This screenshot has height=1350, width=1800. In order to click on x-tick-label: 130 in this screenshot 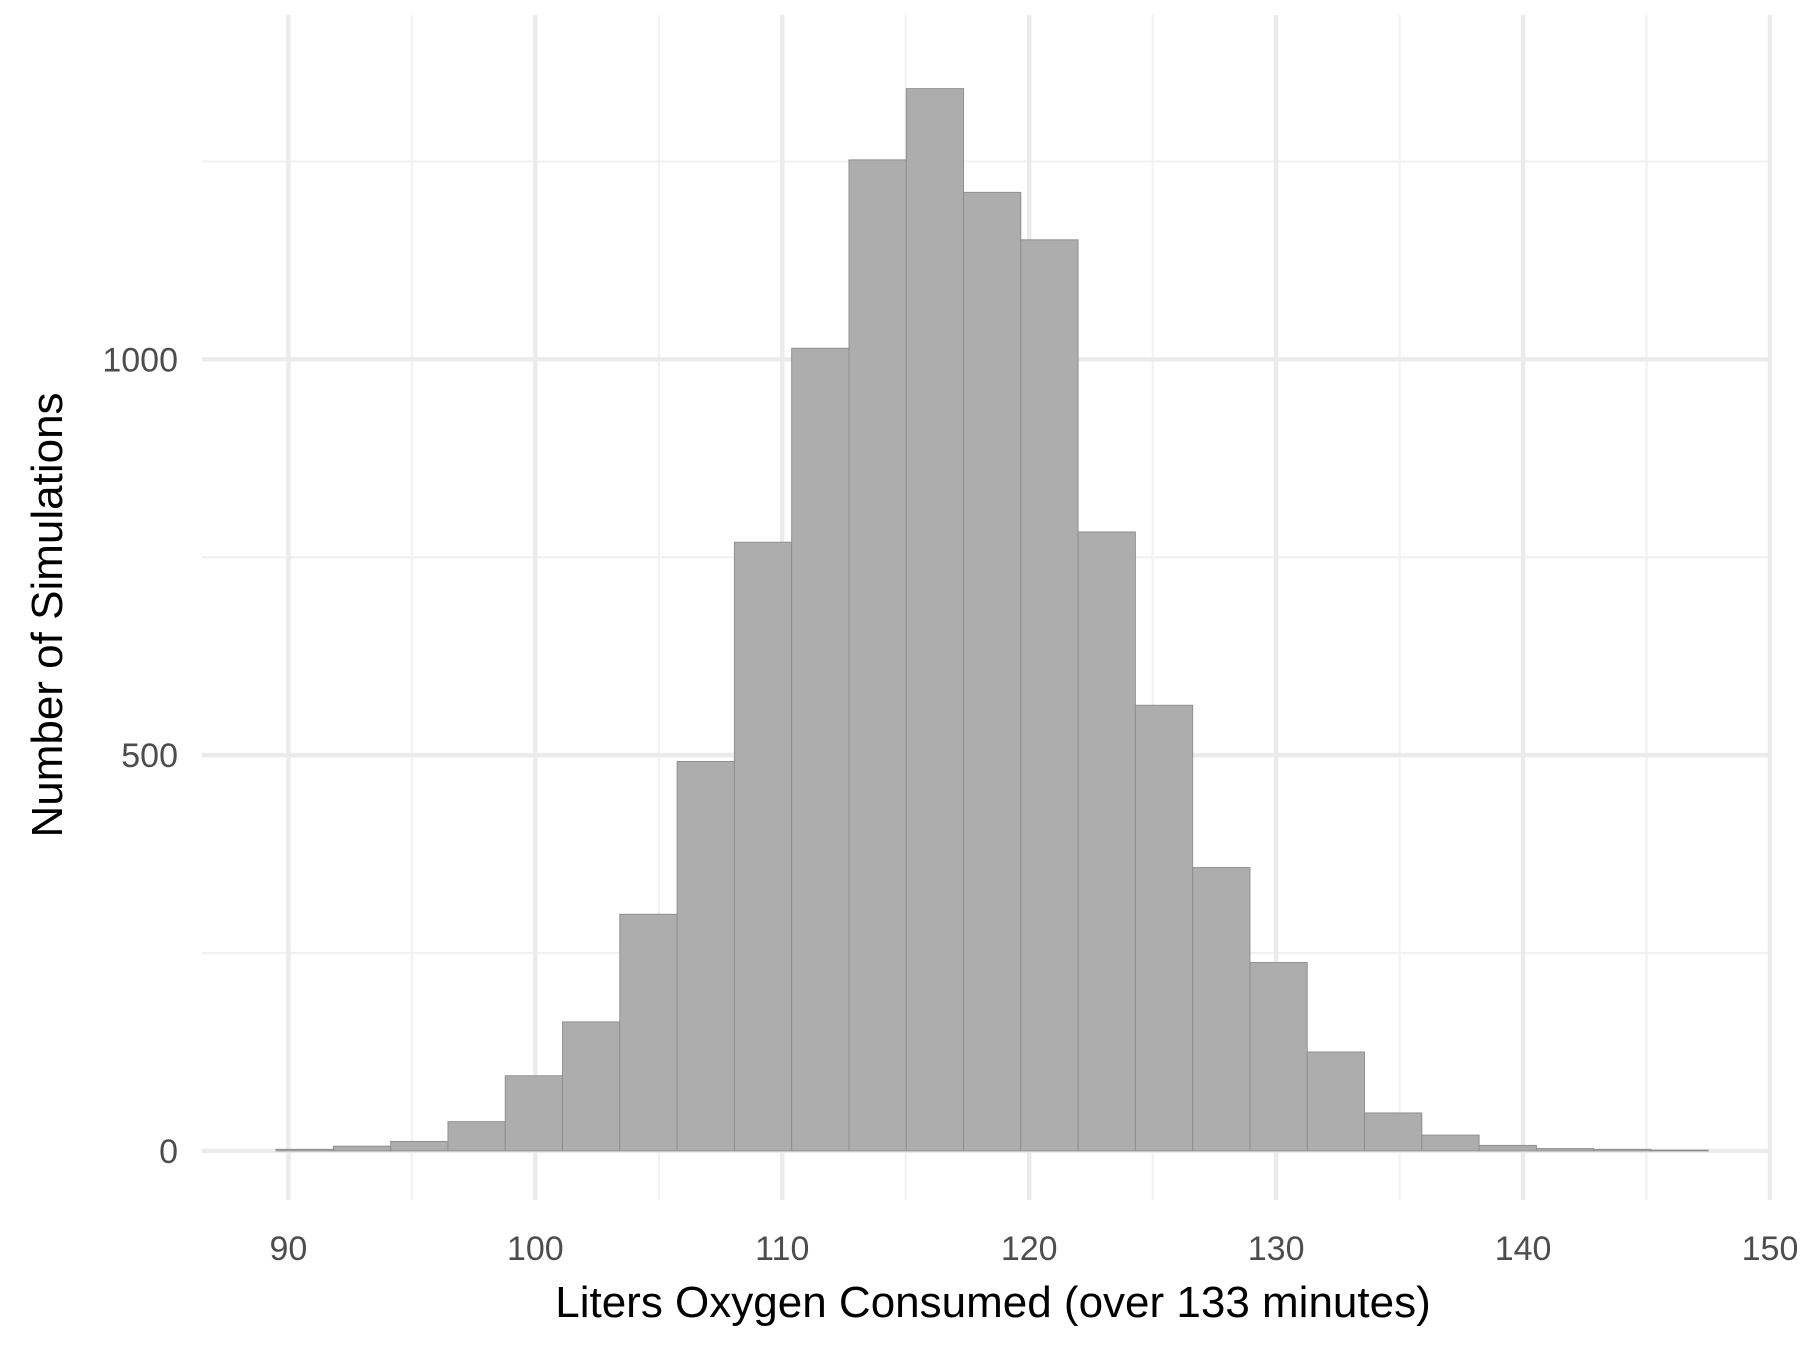, I will do `click(1276, 1249)`.